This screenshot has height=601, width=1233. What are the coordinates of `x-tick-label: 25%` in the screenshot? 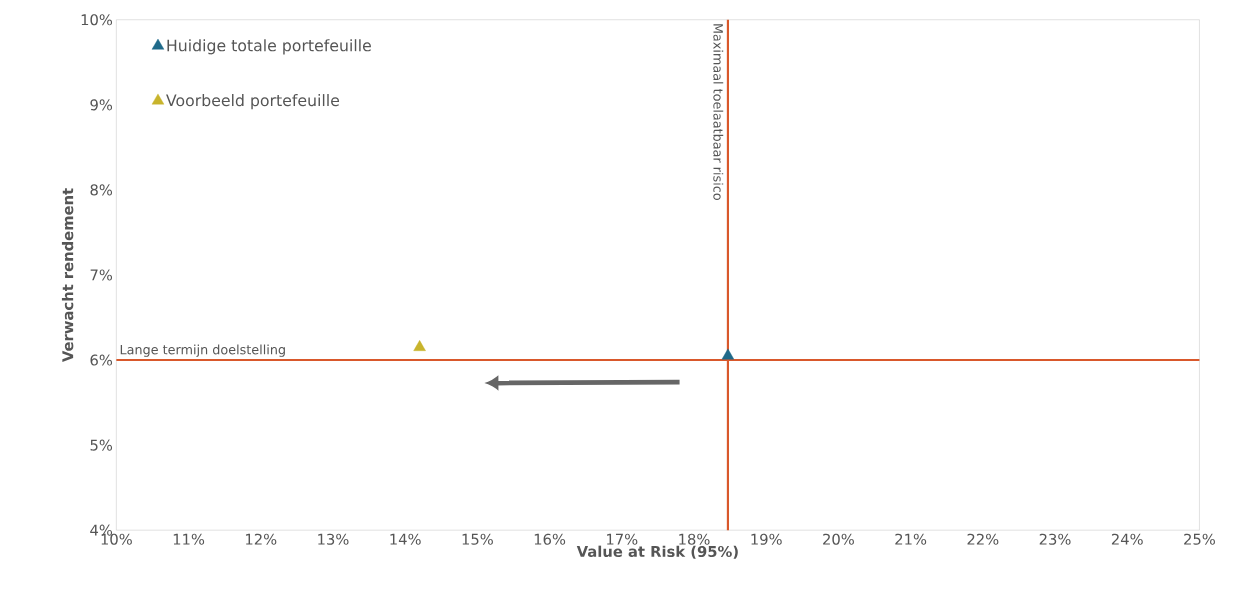 It's located at (1199, 539).